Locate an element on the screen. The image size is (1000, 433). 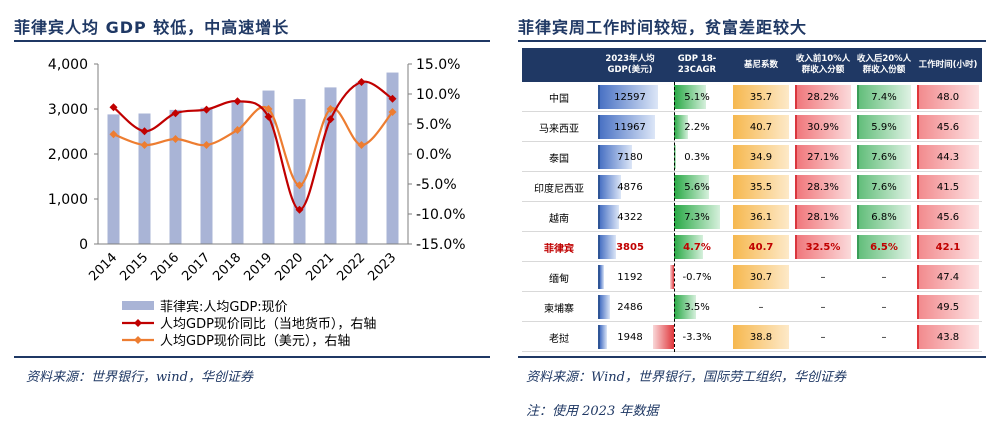
left-title-rule is located at coordinates (252, 41).